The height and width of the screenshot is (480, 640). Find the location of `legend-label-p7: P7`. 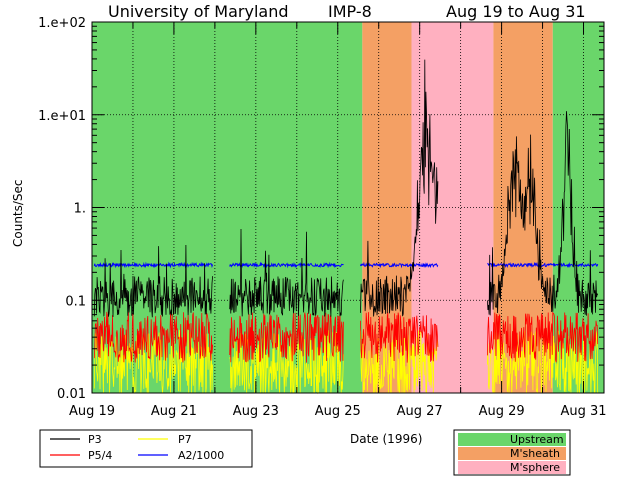

legend-label-p7: P7 is located at coordinates (185, 439).